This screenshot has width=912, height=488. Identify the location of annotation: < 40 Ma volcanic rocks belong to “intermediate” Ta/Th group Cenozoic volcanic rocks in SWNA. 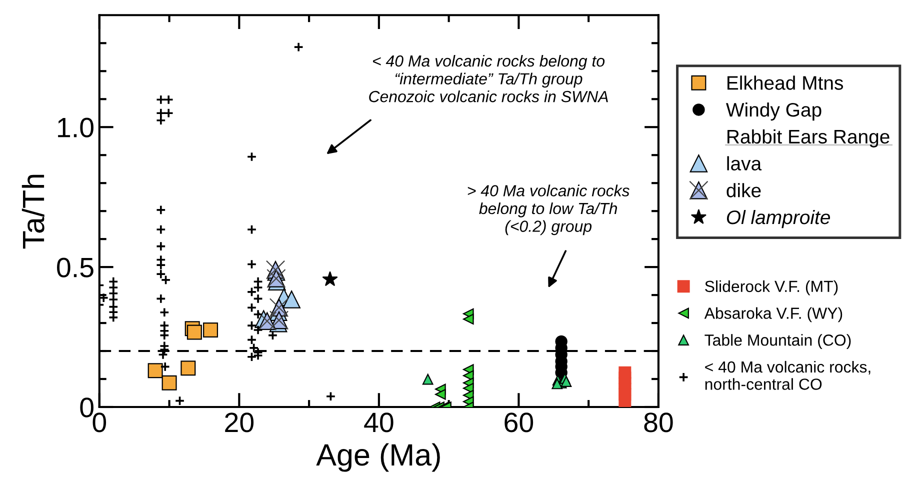
(488, 78).